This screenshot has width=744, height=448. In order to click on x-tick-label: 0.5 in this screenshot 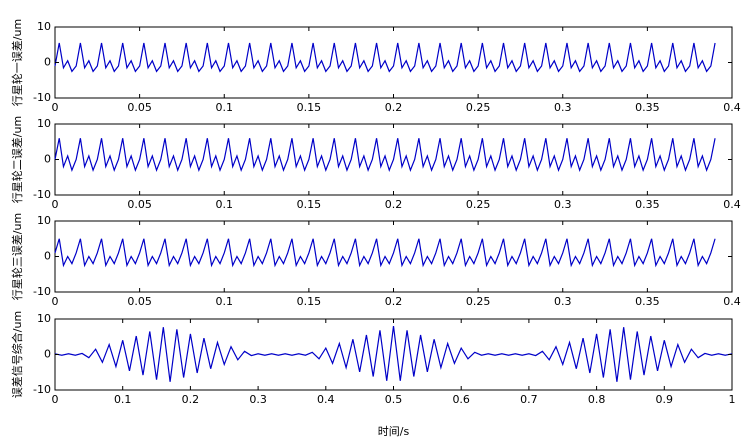, I will do `click(394, 399)`.